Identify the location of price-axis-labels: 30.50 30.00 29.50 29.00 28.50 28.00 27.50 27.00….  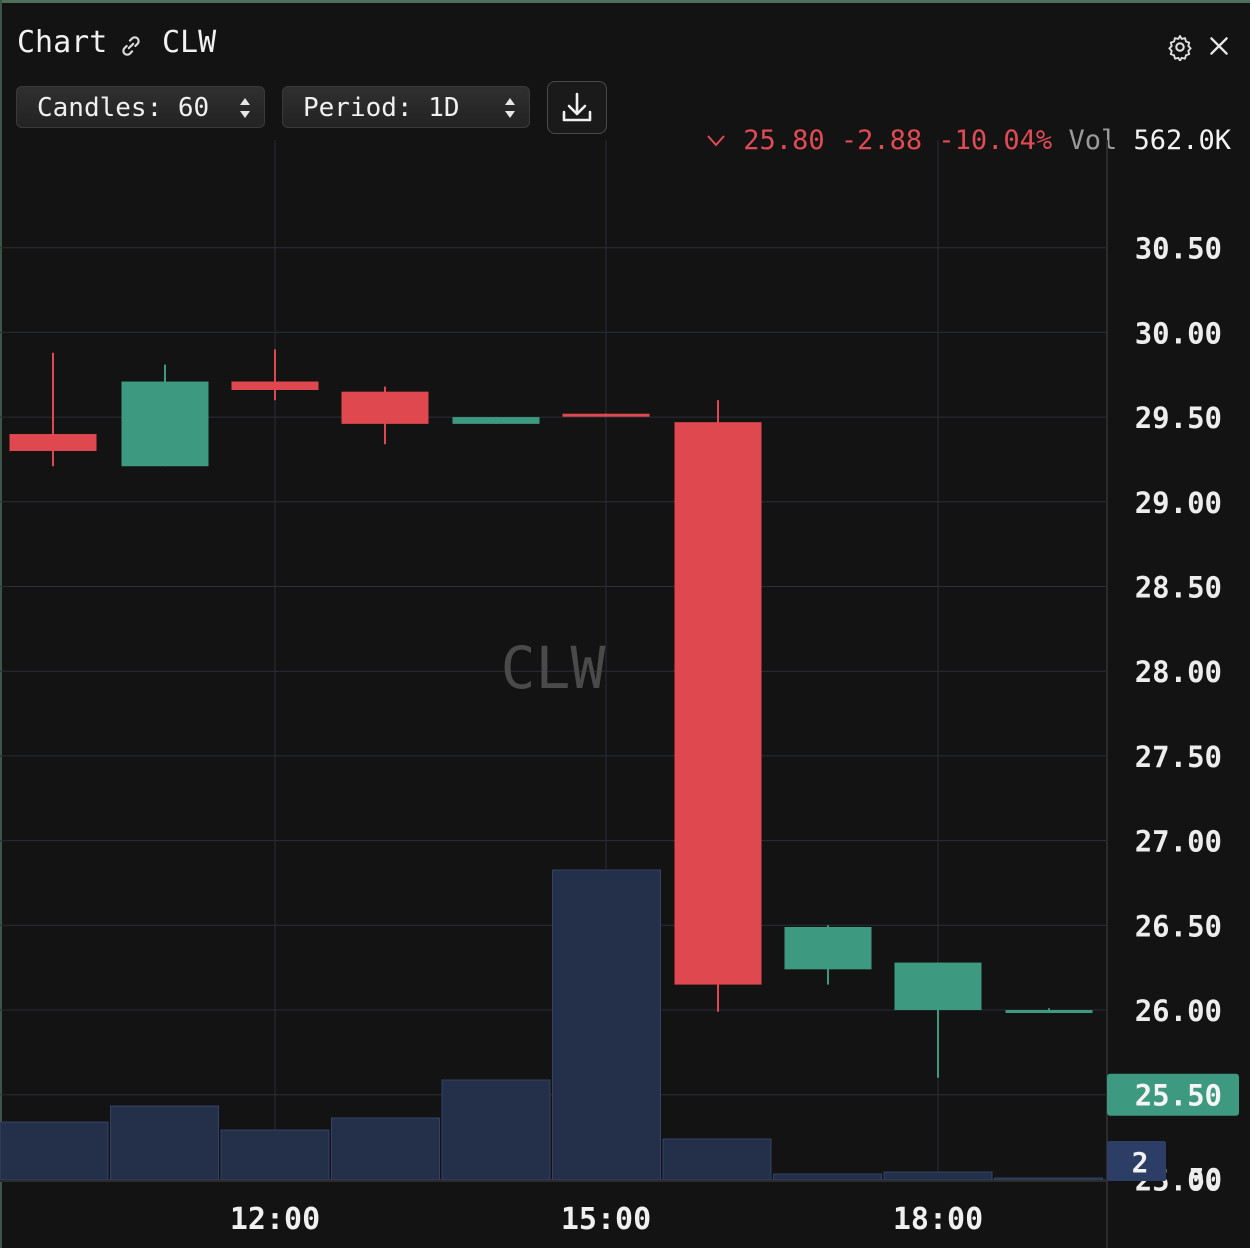
(1178, 715).